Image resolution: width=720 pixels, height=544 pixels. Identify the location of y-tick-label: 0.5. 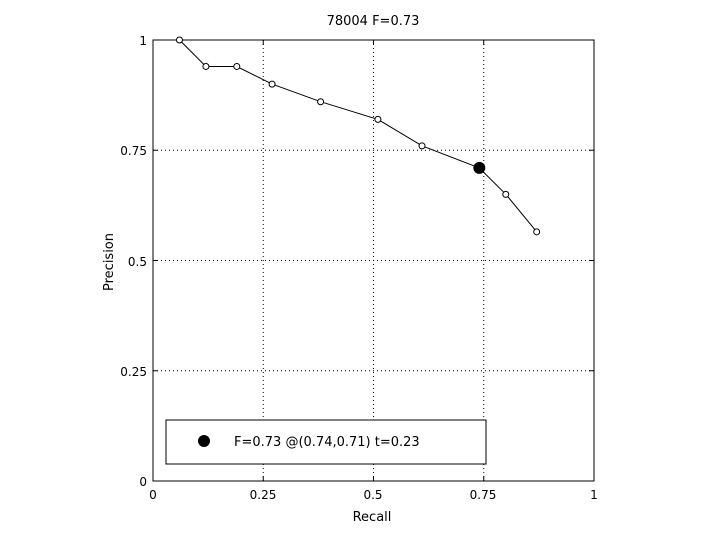
(137, 262).